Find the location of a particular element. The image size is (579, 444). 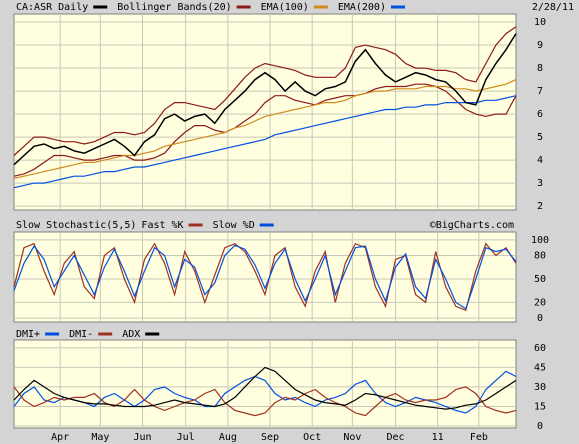

x-tick-label: Sep is located at coordinates (270, 437).